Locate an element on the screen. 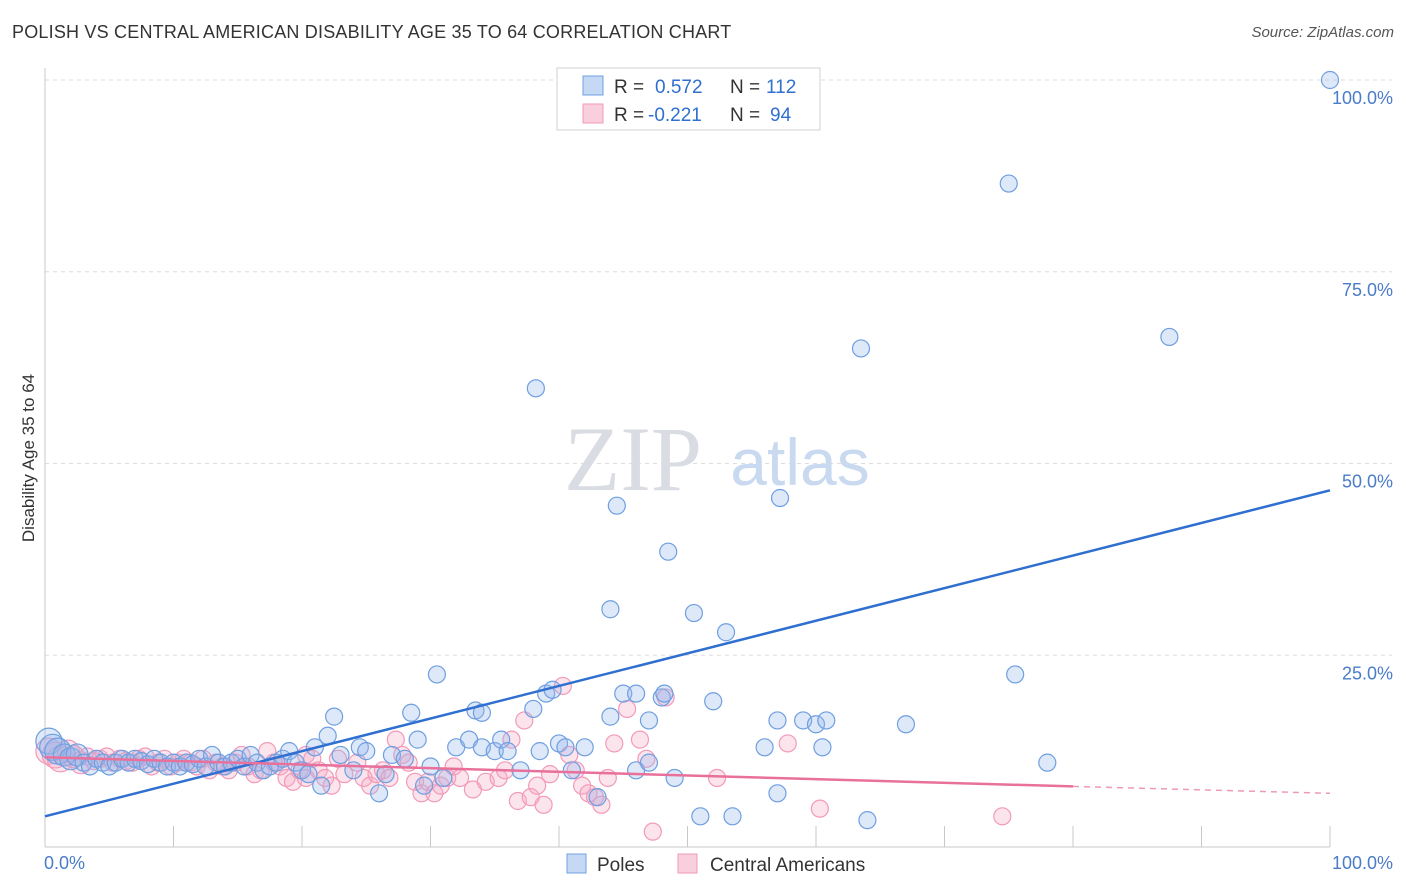 The image size is (1406, 892). legend-poles-r-value: 0.572 is located at coordinates (679, 87).